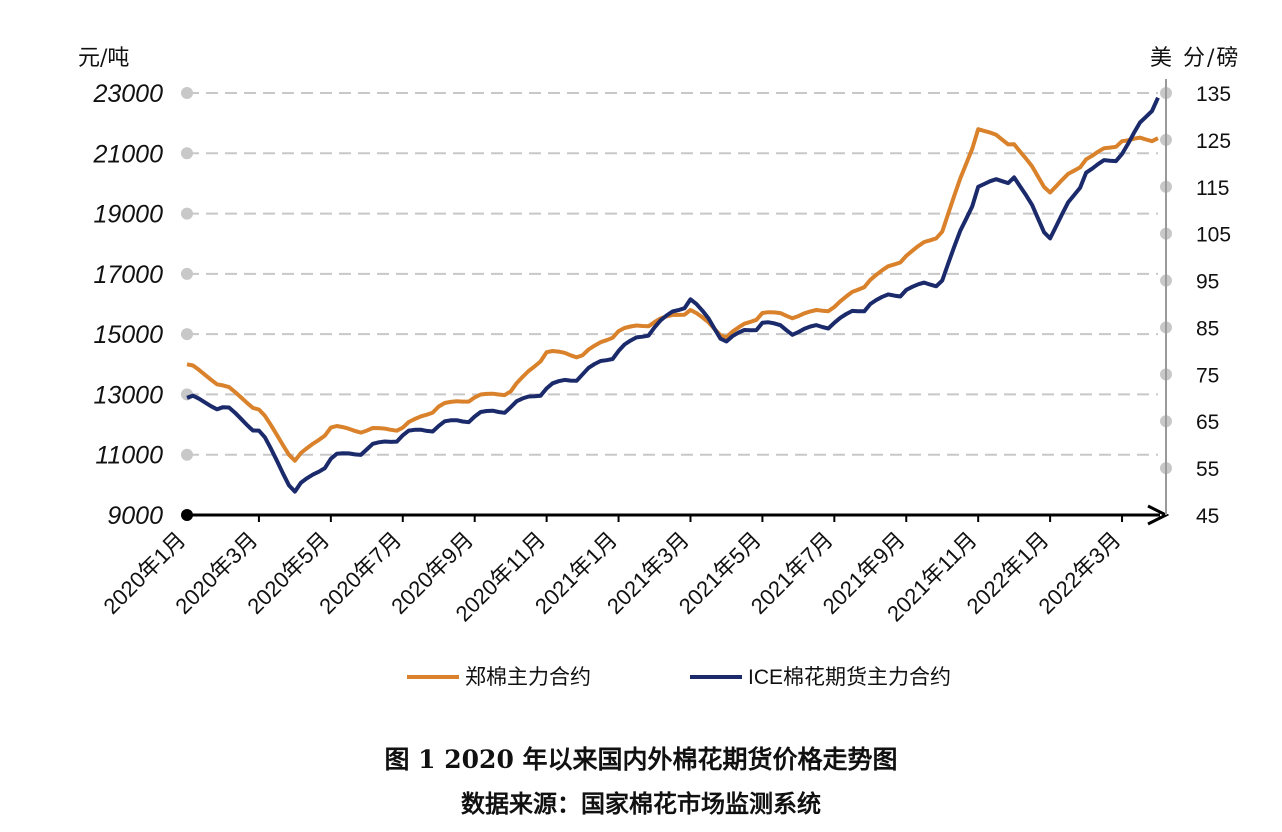 The image size is (1282, 832). Describe the element at coordinates (528, 677) in the screenshot. I see `legend-label: 郑棉主力合约` at that location.